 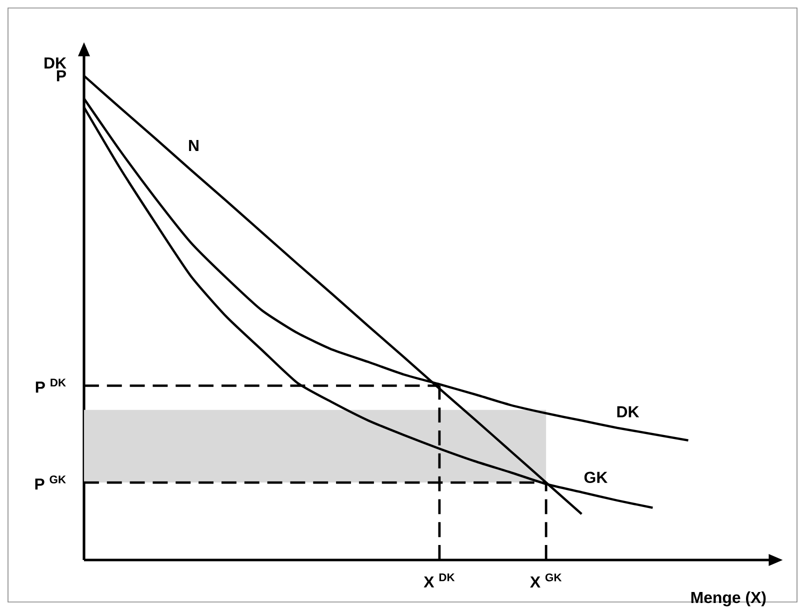 What do you see at coordinates (55, 62) in the screenshot?
I see `y-axis-title: DK` at bounding box center [55, 62].